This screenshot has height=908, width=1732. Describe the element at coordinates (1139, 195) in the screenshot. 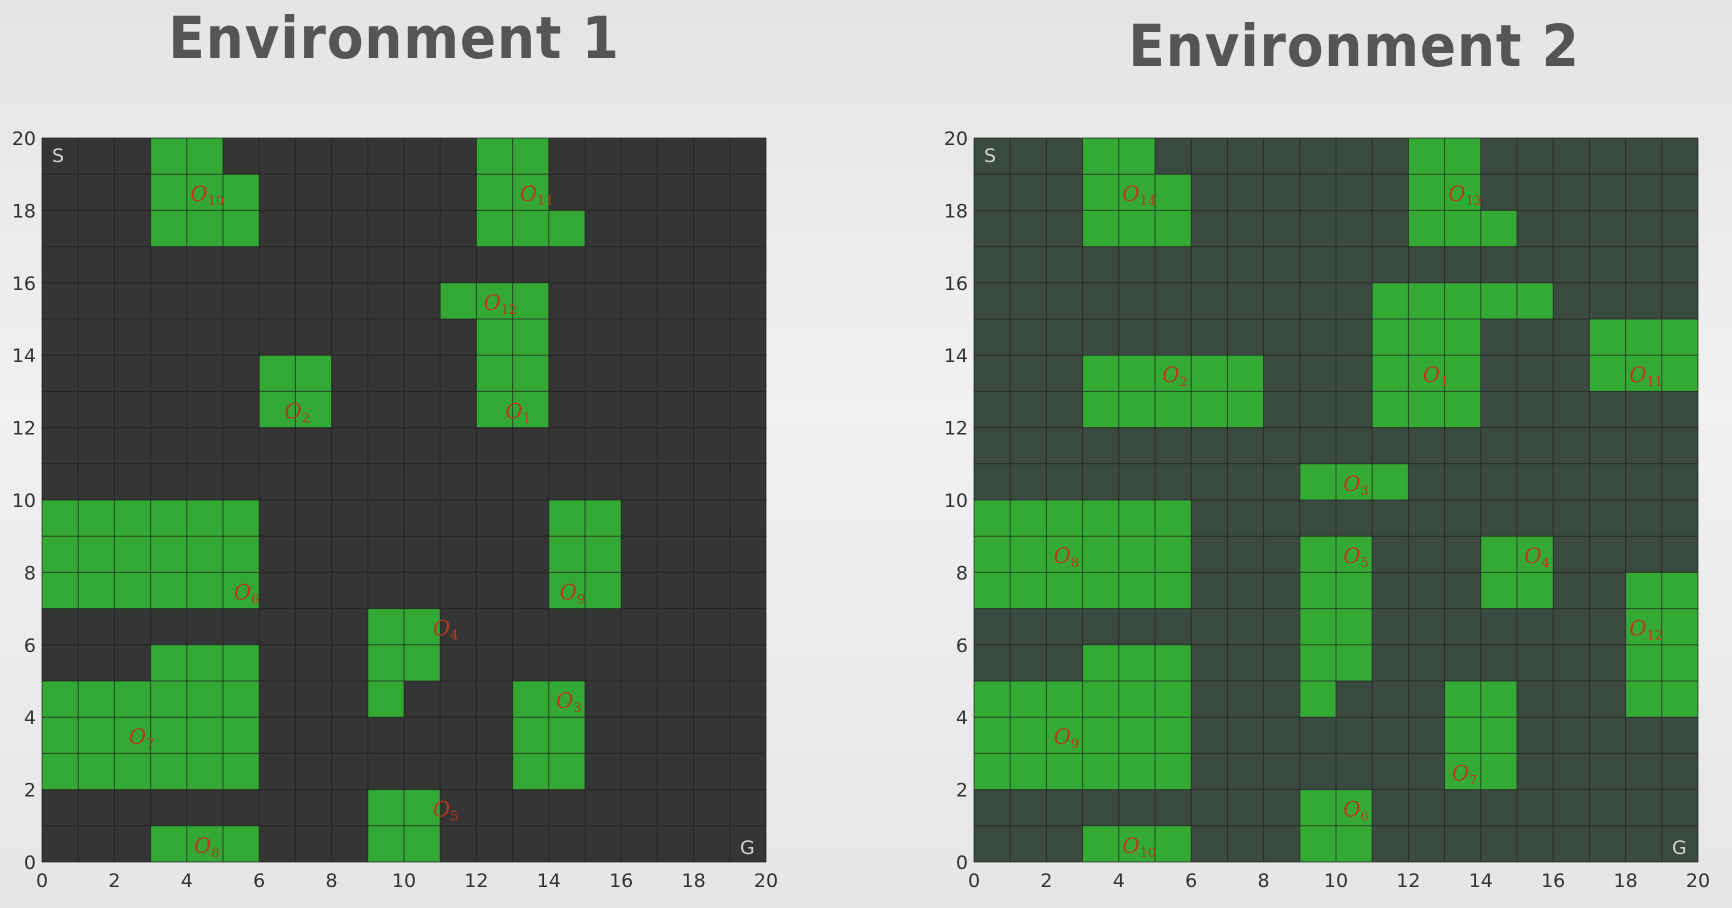

I see `obstacle-label: O14` at that location.